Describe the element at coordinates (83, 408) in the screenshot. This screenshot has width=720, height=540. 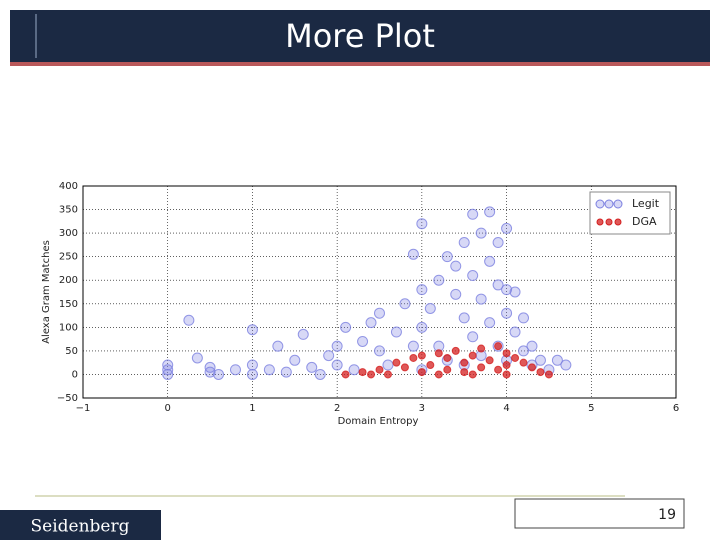
I see `x-tick-label: −1` at that location.